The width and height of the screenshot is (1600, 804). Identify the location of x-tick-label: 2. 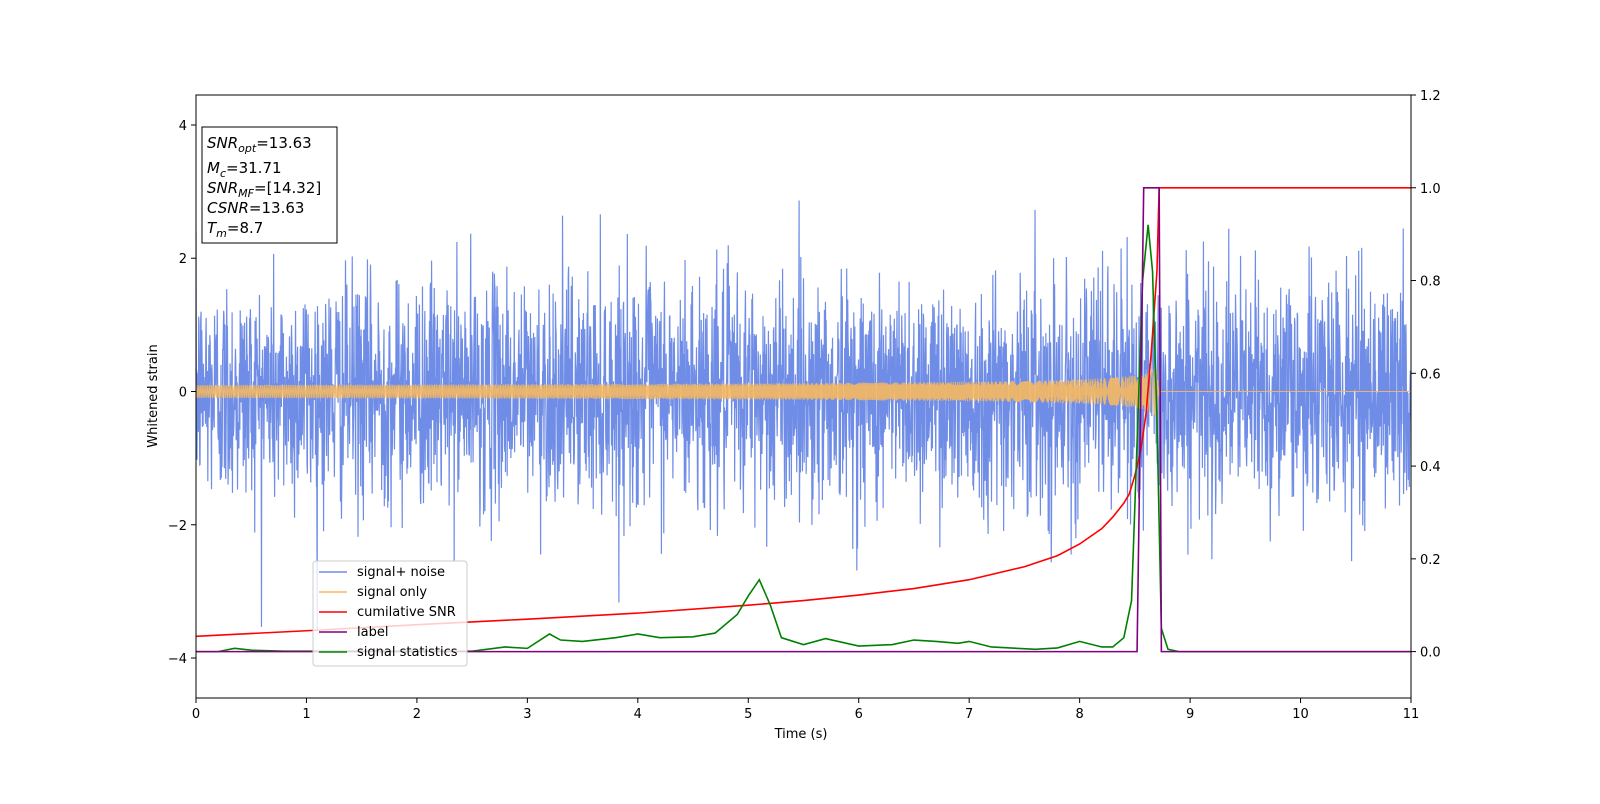
(417, 714).